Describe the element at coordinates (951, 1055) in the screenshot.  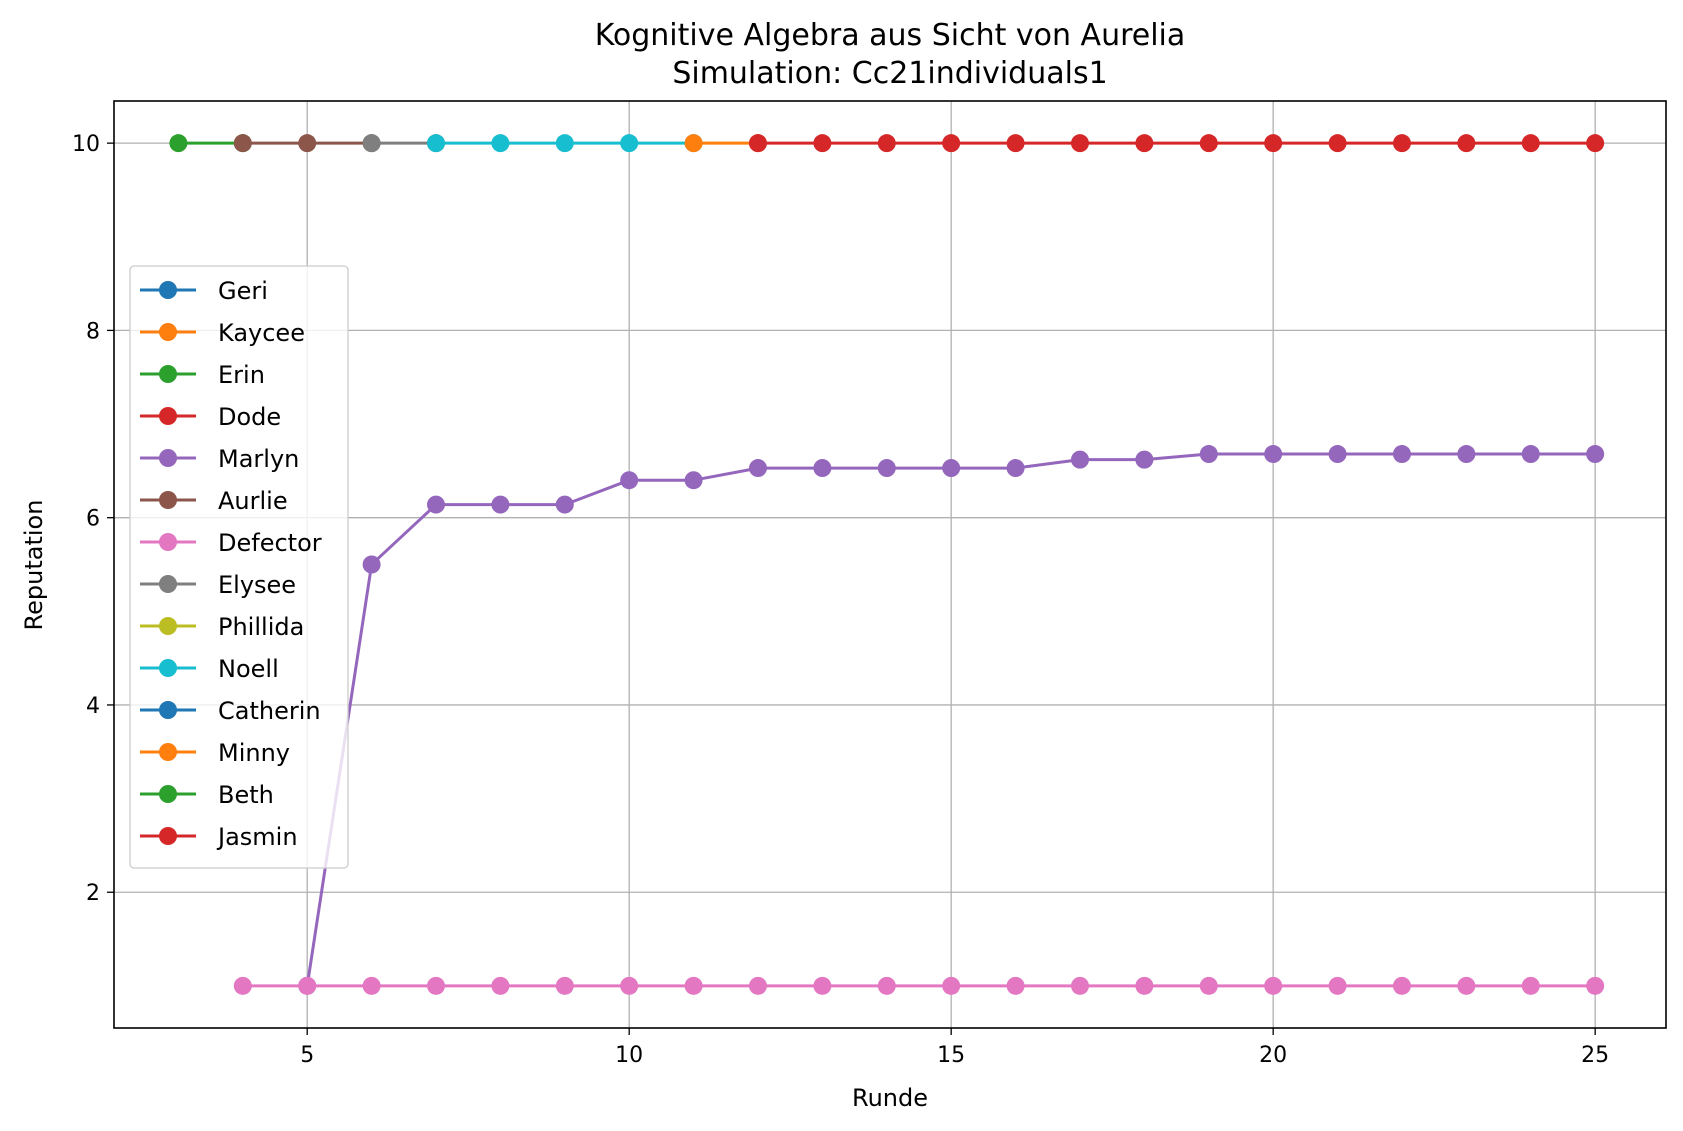
I see `x-tick-label: 15` at that location.